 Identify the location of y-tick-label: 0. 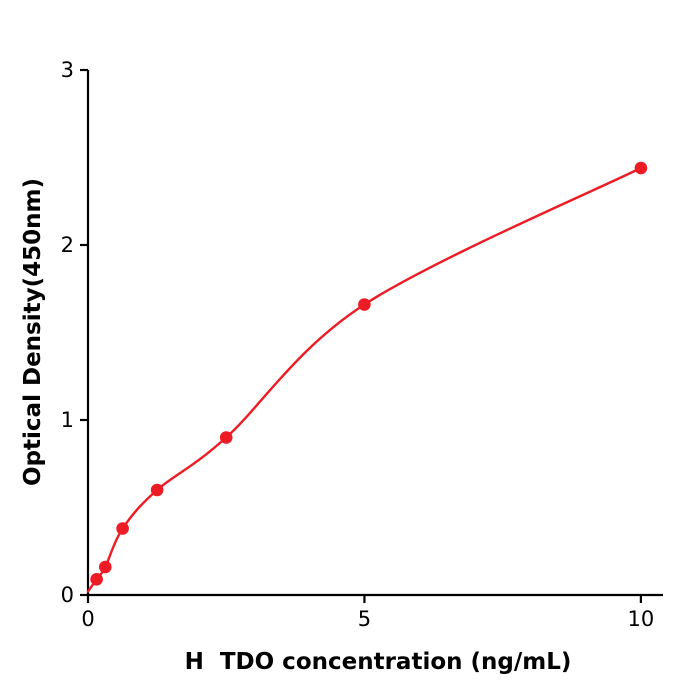
(67, 595).